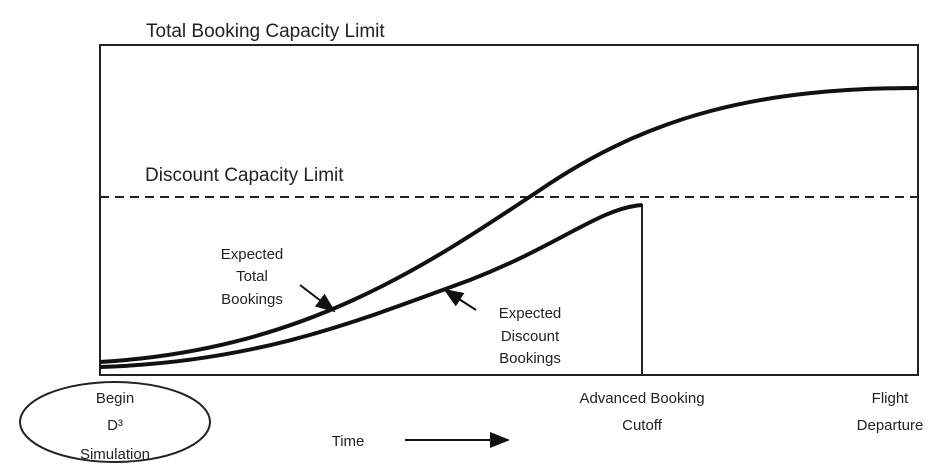  What do you see at coordinates (530, 336) in the screenshot?
I see `label: Discount` at bounding box center [530, 336].